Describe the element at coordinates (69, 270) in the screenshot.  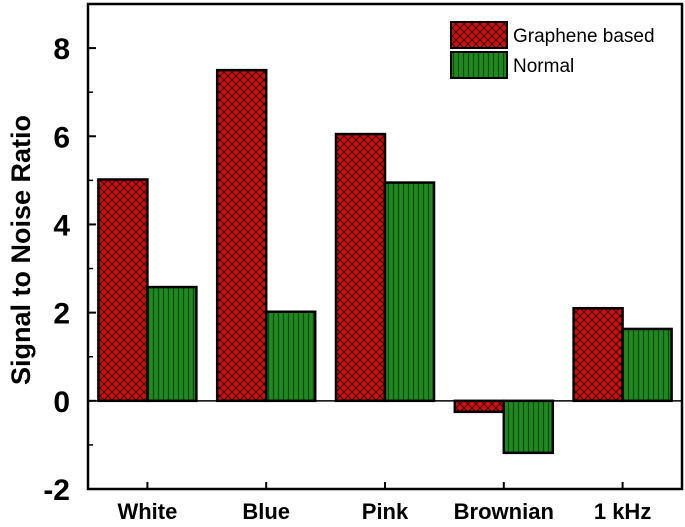
I see `y-axis-ticks: -2 0 2 4 6 8` at that location.